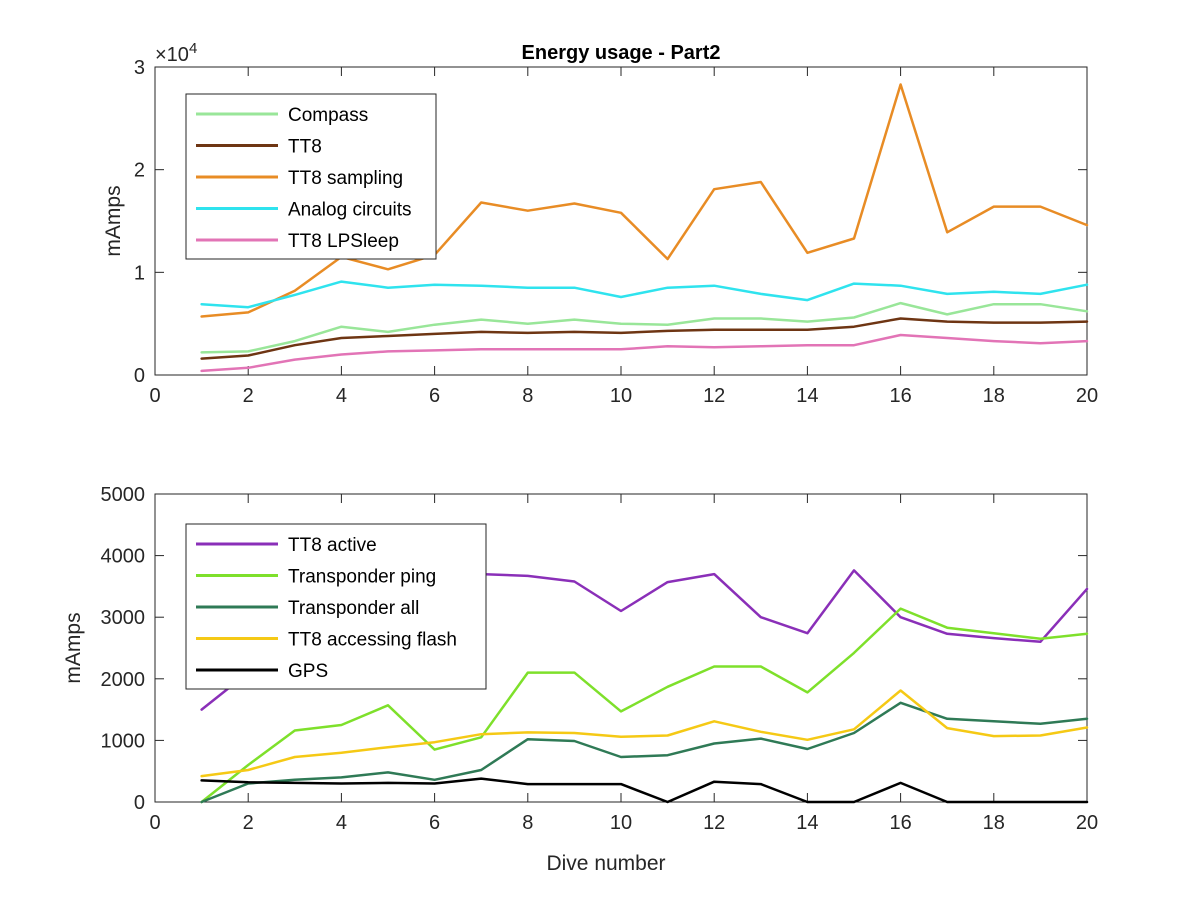  Describe the element at coordinates (123, 618) in the screenshot. I see `y-tick-label: 3000` at that location.